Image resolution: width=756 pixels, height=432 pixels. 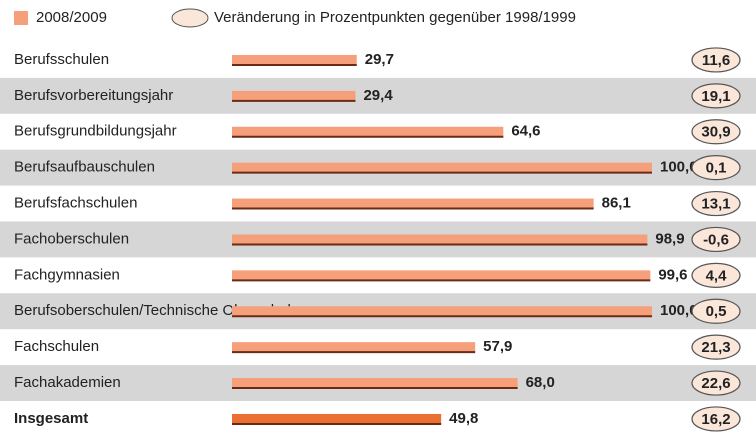 I want to click on legend-label: 2008/2009, so click(x=71, y=17).